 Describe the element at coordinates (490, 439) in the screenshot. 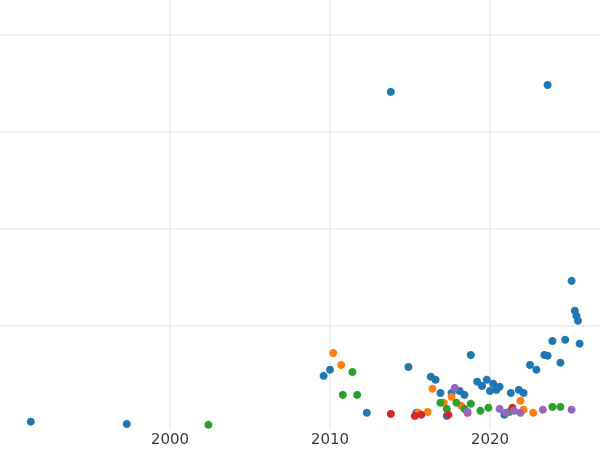

I see `x-tick-label: 2020` at that location.